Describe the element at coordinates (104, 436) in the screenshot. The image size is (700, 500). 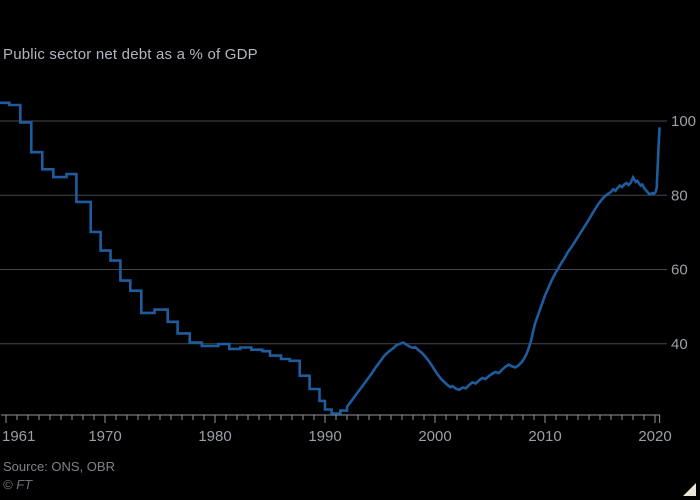
I see `x-tick-label-1970: 1970` at that location.